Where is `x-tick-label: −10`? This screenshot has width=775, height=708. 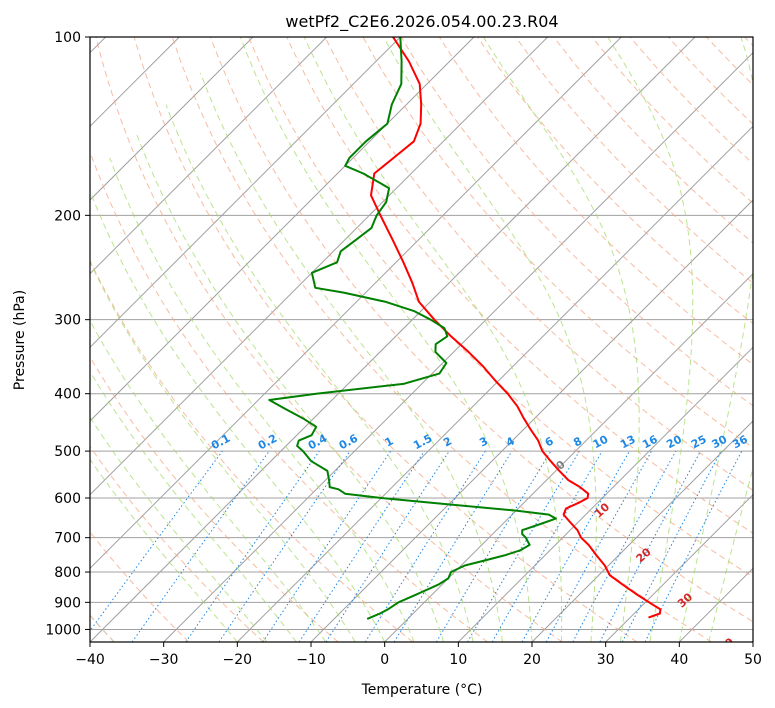 x-tick-label: −10 is located at coordinates (311, 660).